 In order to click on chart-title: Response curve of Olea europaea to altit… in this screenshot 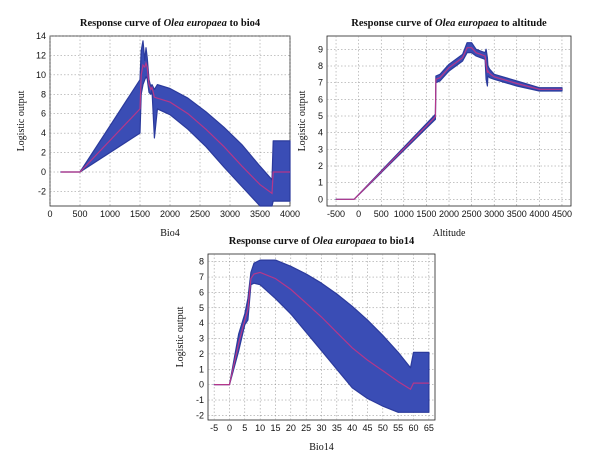, I will do `click(449, 23)`.